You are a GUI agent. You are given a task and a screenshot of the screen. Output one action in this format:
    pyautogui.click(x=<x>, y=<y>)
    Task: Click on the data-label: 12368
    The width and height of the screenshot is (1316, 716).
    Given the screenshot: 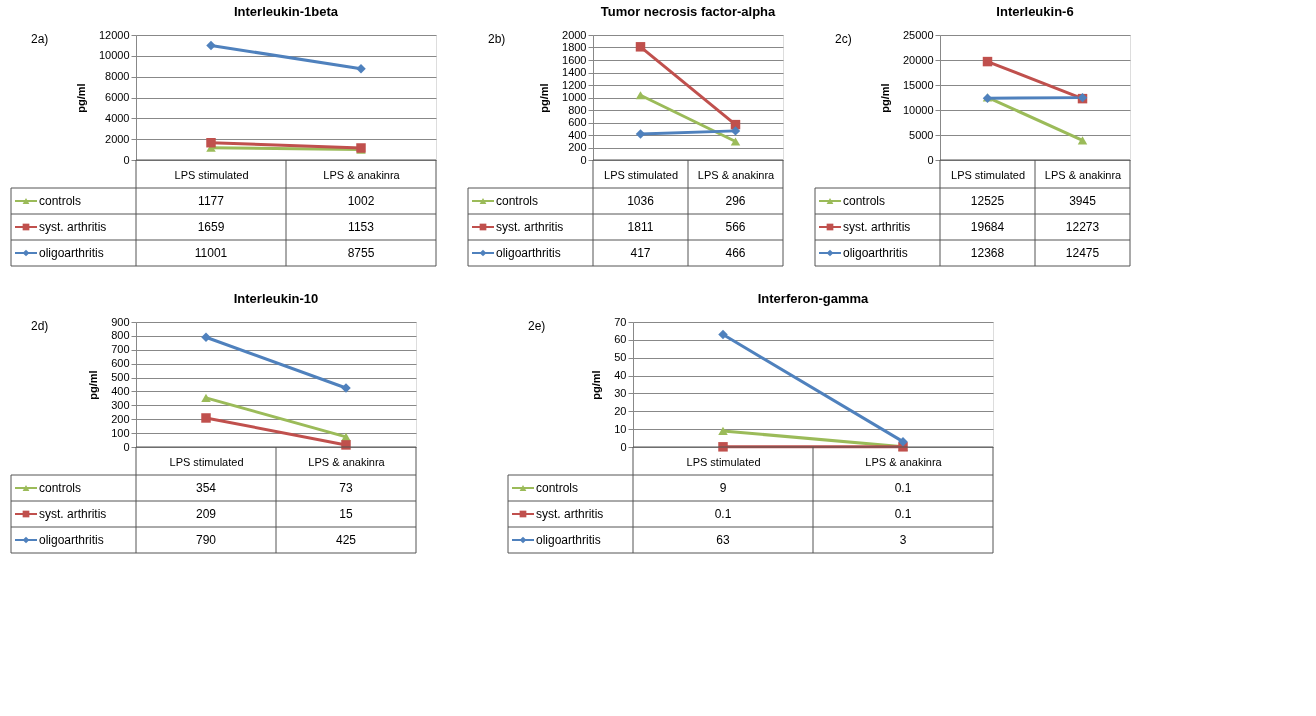 What is the action you would take?
    pyautogui.click(x=987, y=253)
    